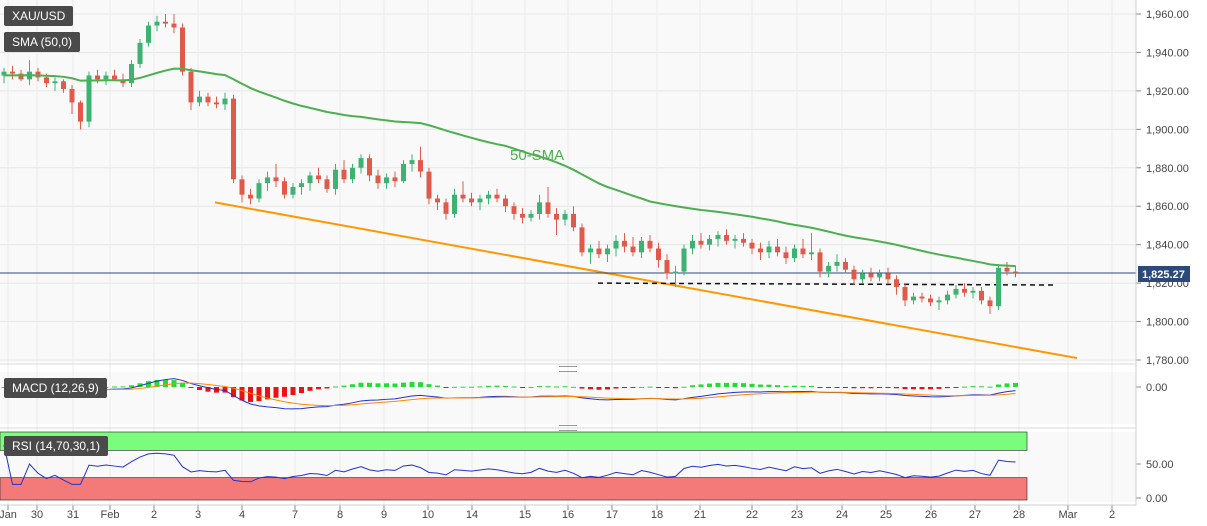 This screenshot has width=1207, height=526. I want to click on rsi-indicator, so click(509, 464).